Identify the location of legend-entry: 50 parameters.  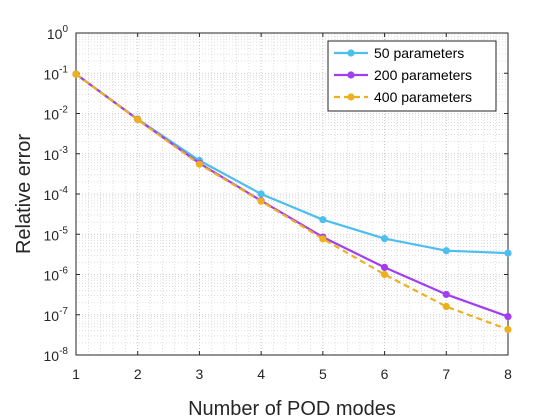
(399, 53).